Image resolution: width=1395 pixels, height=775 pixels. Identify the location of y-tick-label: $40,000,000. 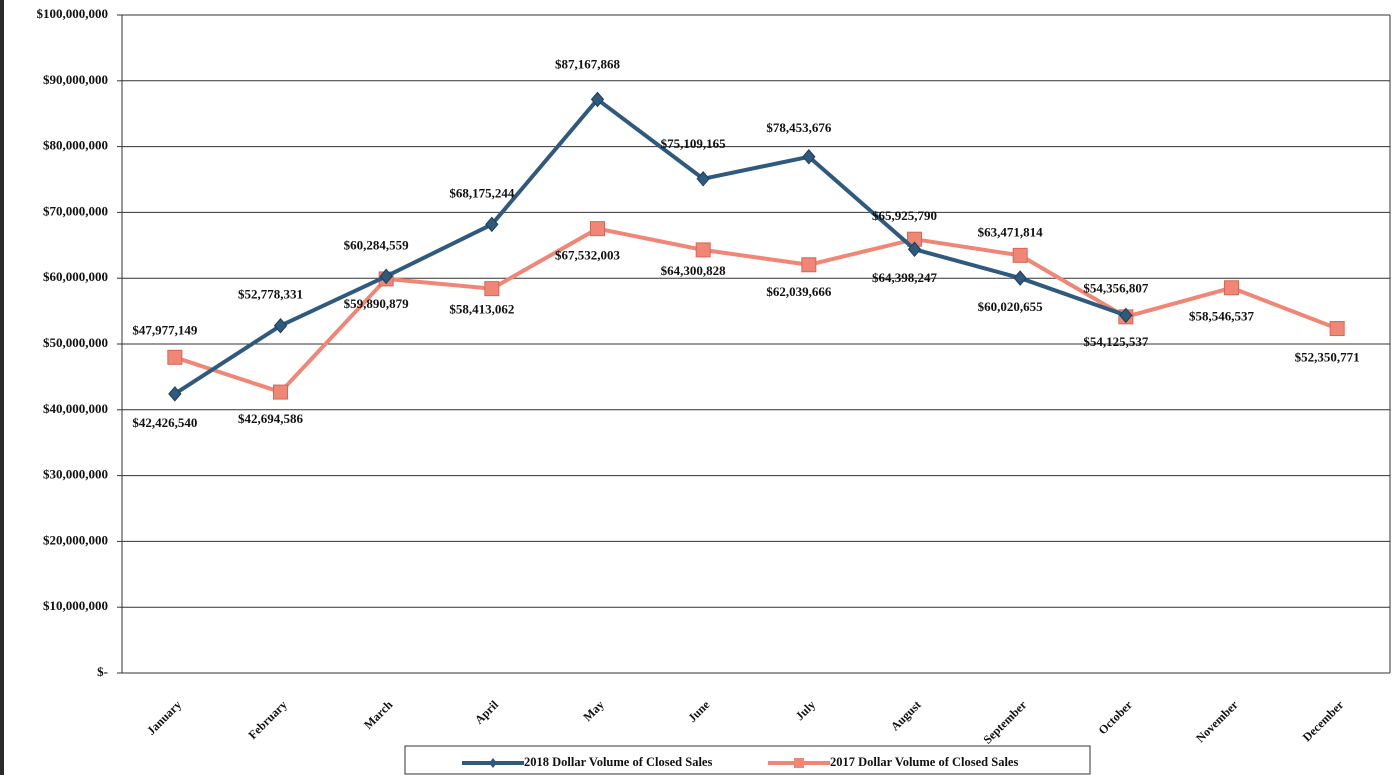
(75, 408).